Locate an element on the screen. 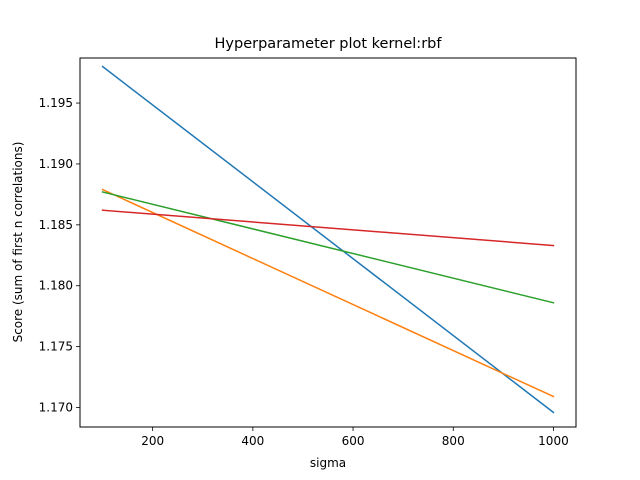 This screenshot has width=640, height=480. y-tick-label: 1.185 is located at coordinates (56, 225).